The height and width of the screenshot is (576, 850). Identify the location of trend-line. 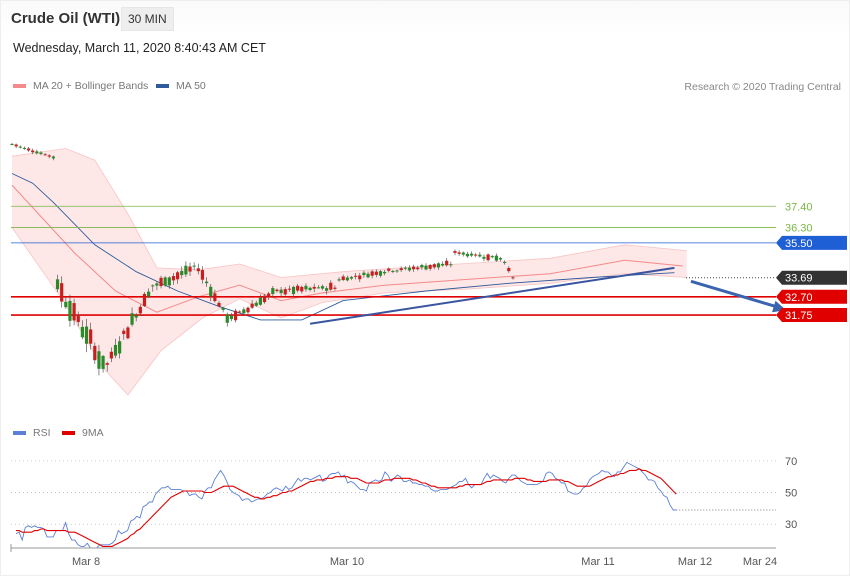
(492, 295).